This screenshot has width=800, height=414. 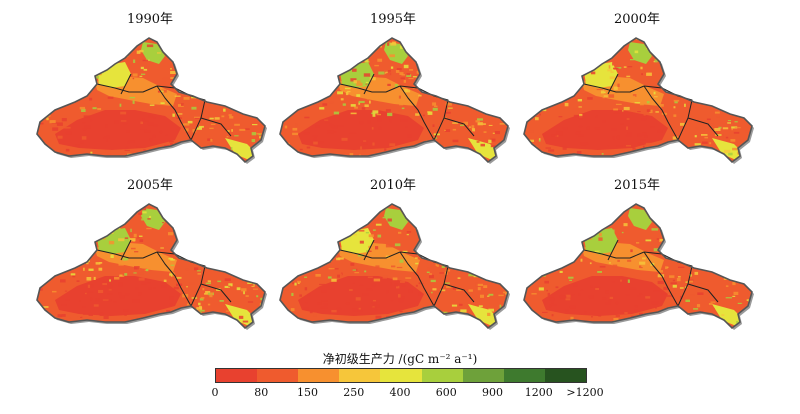 I want to click on panel-year-title: 1995年, so click(x=393, y=19).